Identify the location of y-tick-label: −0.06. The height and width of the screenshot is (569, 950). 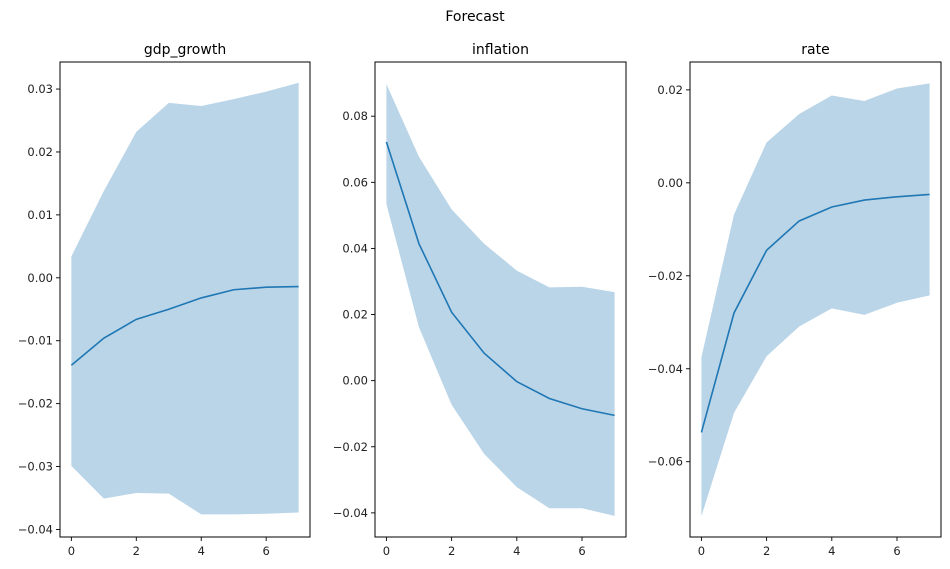
(665, 462).